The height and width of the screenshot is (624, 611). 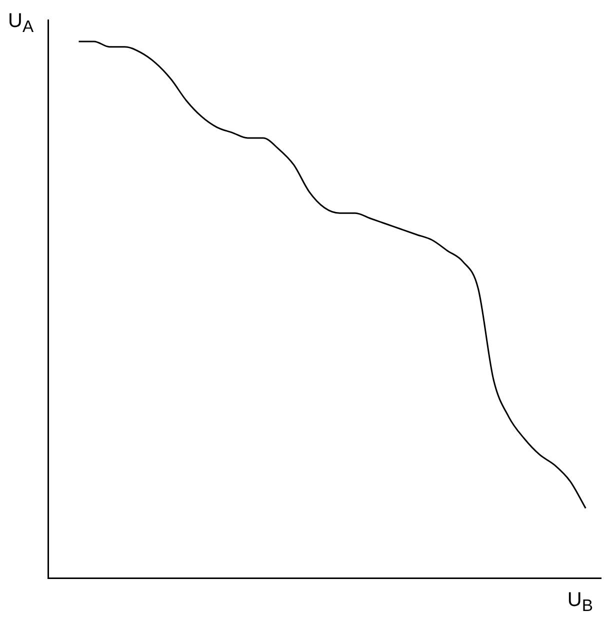 I want to click on x-axis-title: U$_{B}$, so click(x=580, y=602).